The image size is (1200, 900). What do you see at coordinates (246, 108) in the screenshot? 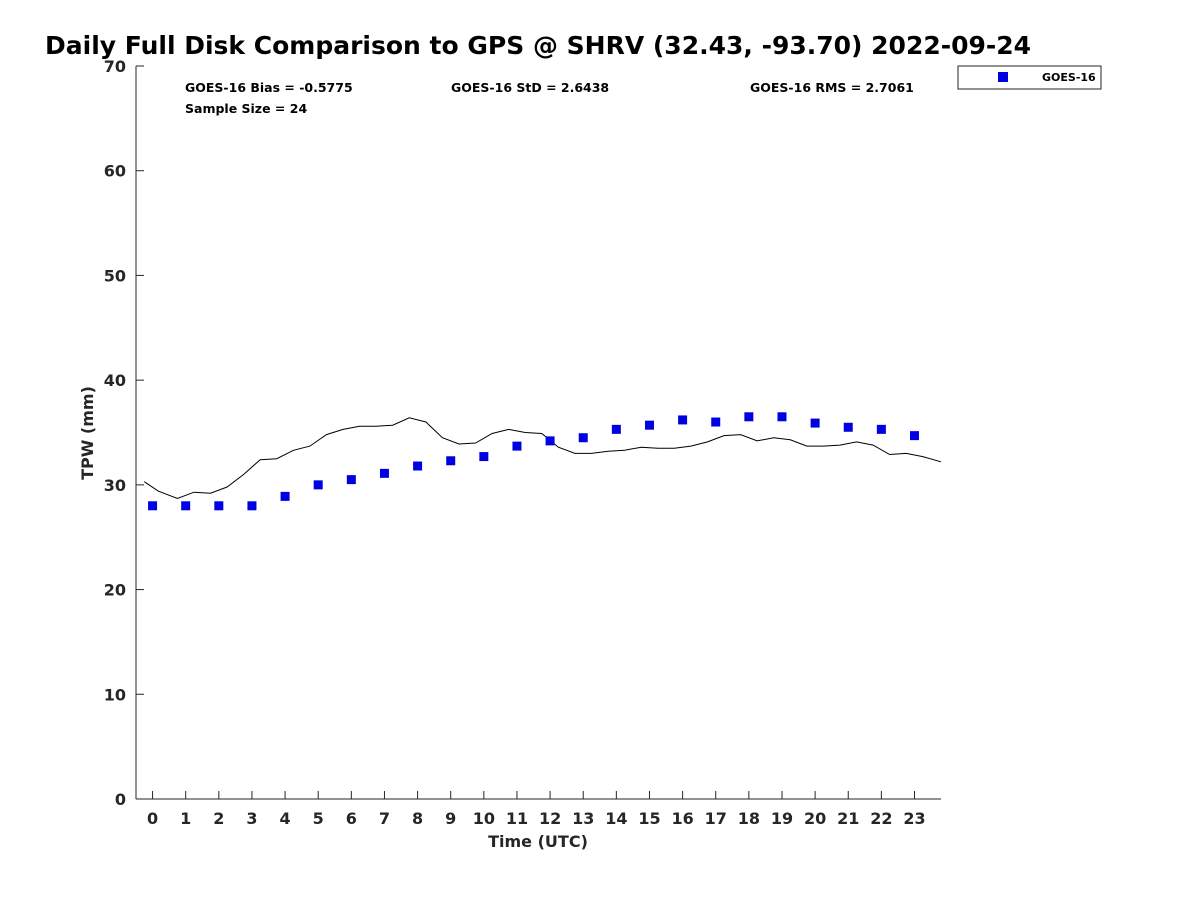
I see `stat-sample-size: Sample Size = 24` at bounding box center [246, 108].